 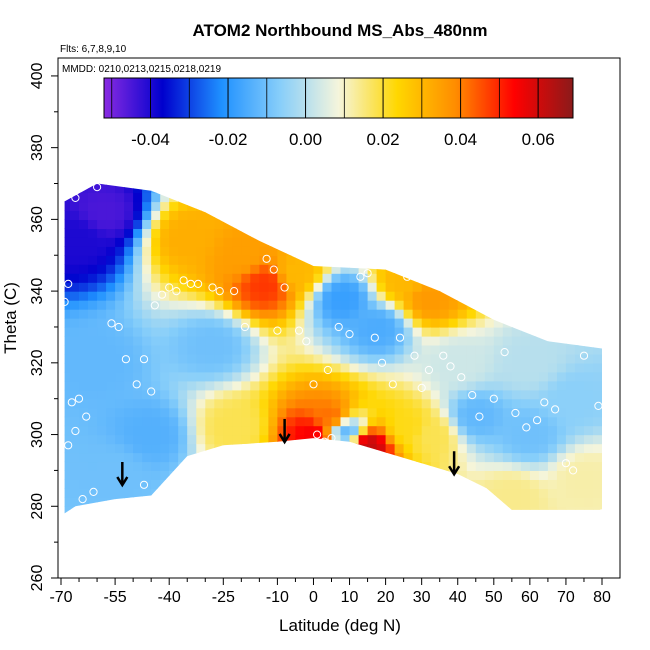 I want to click on colorbar-tick-label: 0.00, so click(x=305, y=139).